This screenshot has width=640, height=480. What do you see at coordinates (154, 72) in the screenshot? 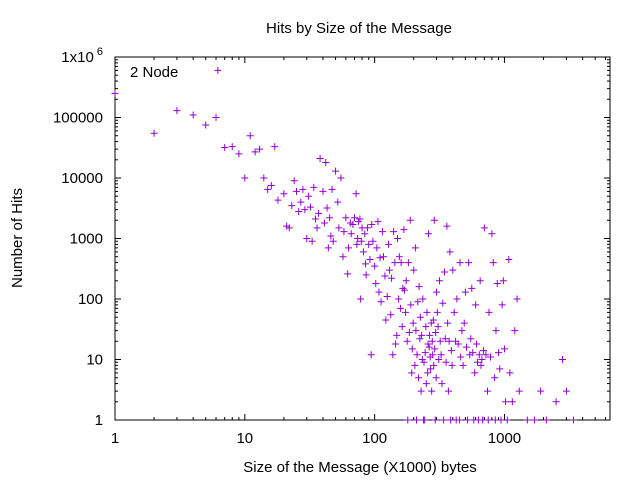
I see `legend-label: 2 Node` at bounding box center [154, 72].